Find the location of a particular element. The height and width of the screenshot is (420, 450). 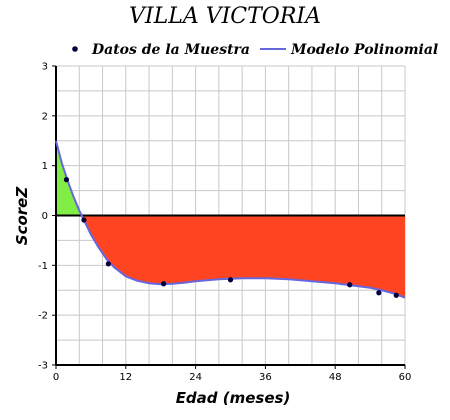

y-tick-label: 3 is located at coordinates (45, 67).